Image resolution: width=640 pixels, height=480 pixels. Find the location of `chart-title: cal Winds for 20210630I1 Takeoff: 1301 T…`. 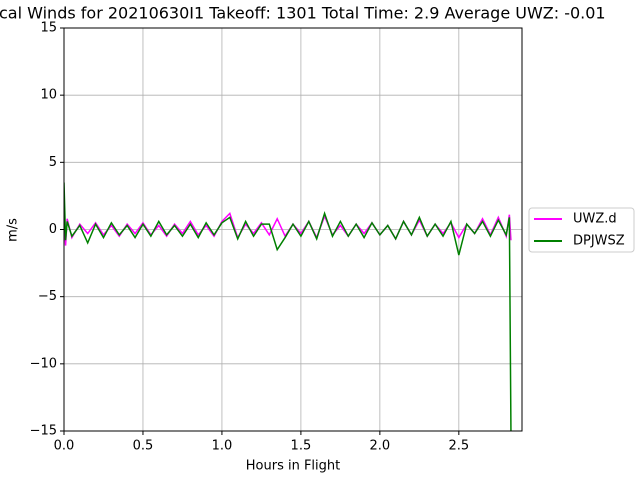

chart-title: cal Winds for 20210630I1 Takeoff: 1301 T… is located at coordinates (303, 13).